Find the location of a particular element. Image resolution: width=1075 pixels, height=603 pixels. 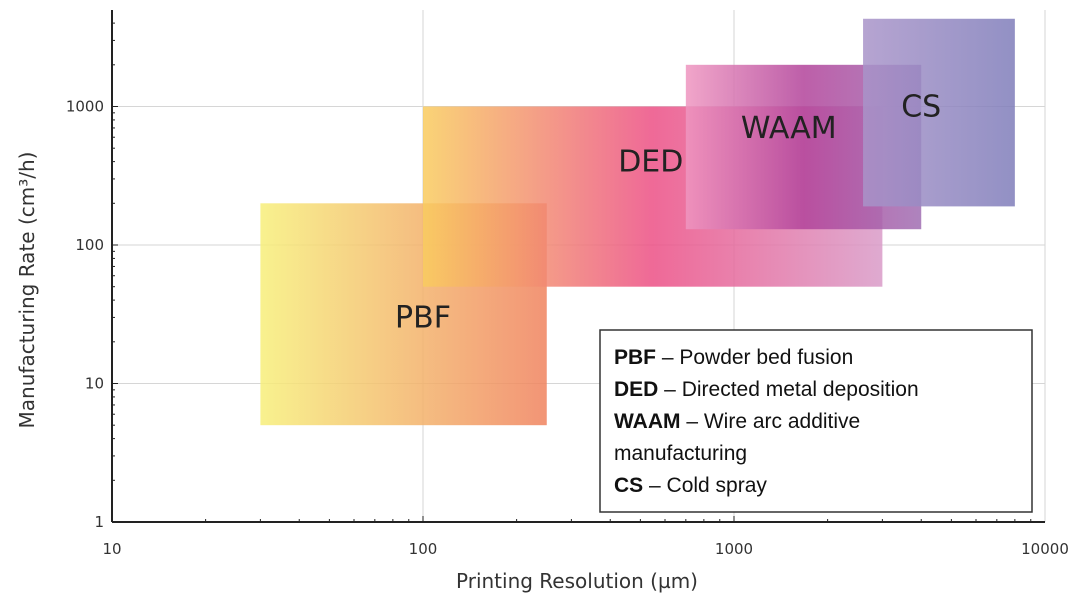

legend-entry-desc: – Powder bed fusion is located at coordinates (754, 357).